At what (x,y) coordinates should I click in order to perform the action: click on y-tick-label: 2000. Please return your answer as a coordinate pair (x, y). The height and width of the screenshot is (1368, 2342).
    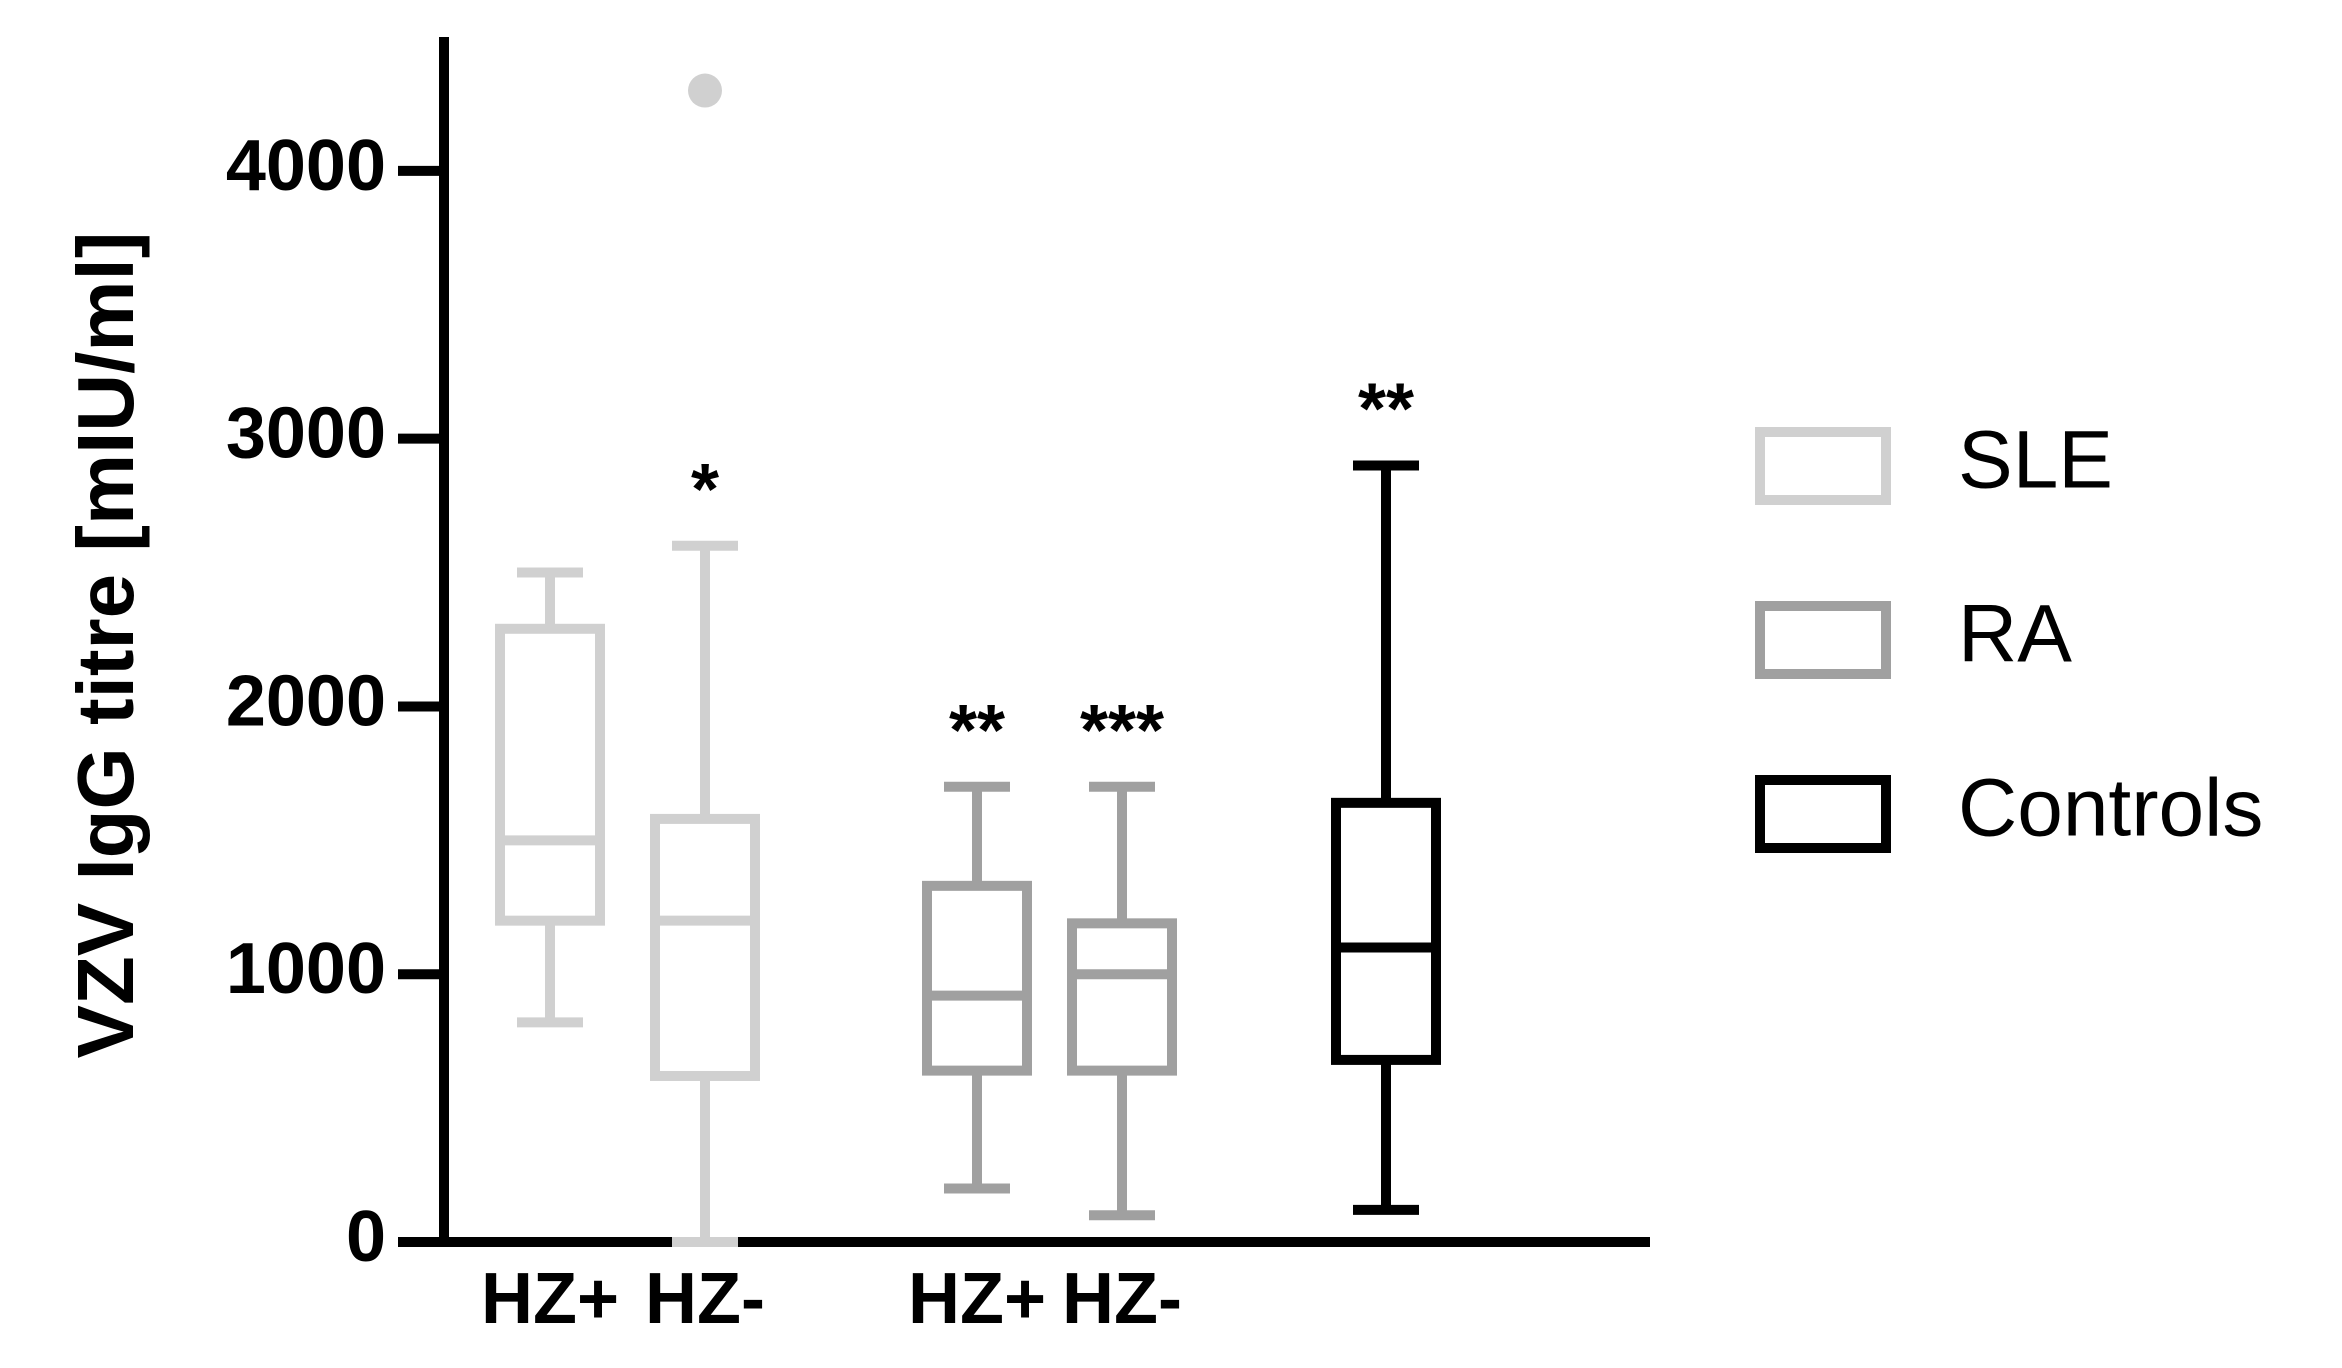
    Looking at the image, I should click on (306, 701).